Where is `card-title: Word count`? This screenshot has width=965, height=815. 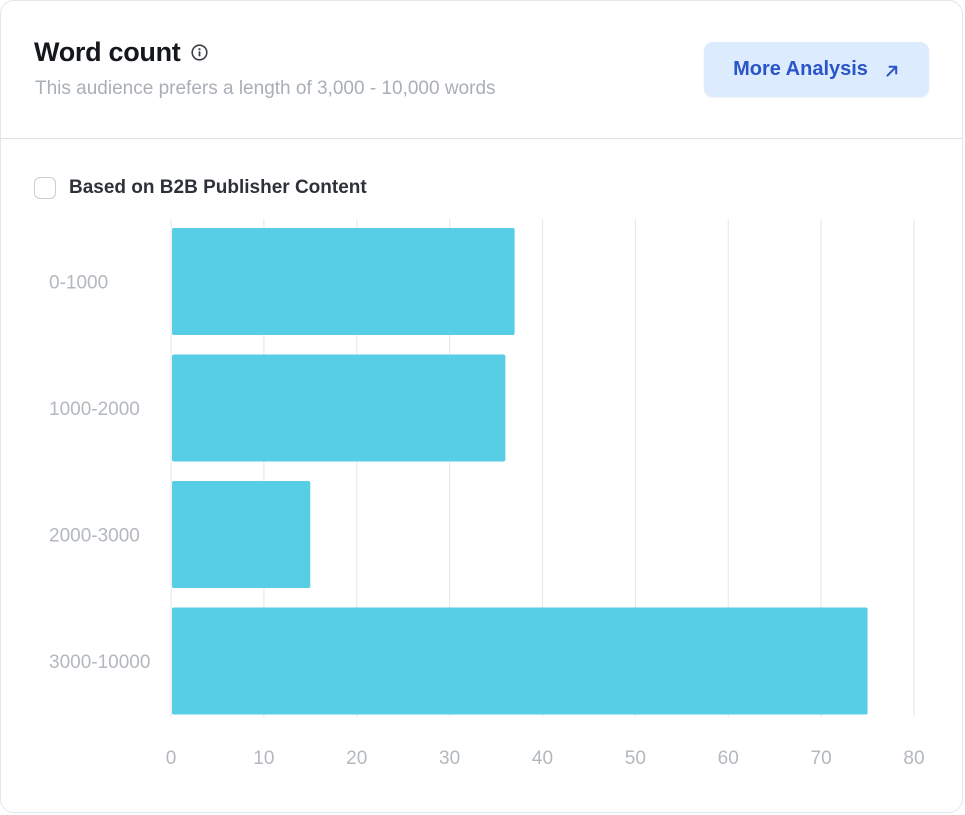
card-title: Word count is located at coordinates (107, 52).